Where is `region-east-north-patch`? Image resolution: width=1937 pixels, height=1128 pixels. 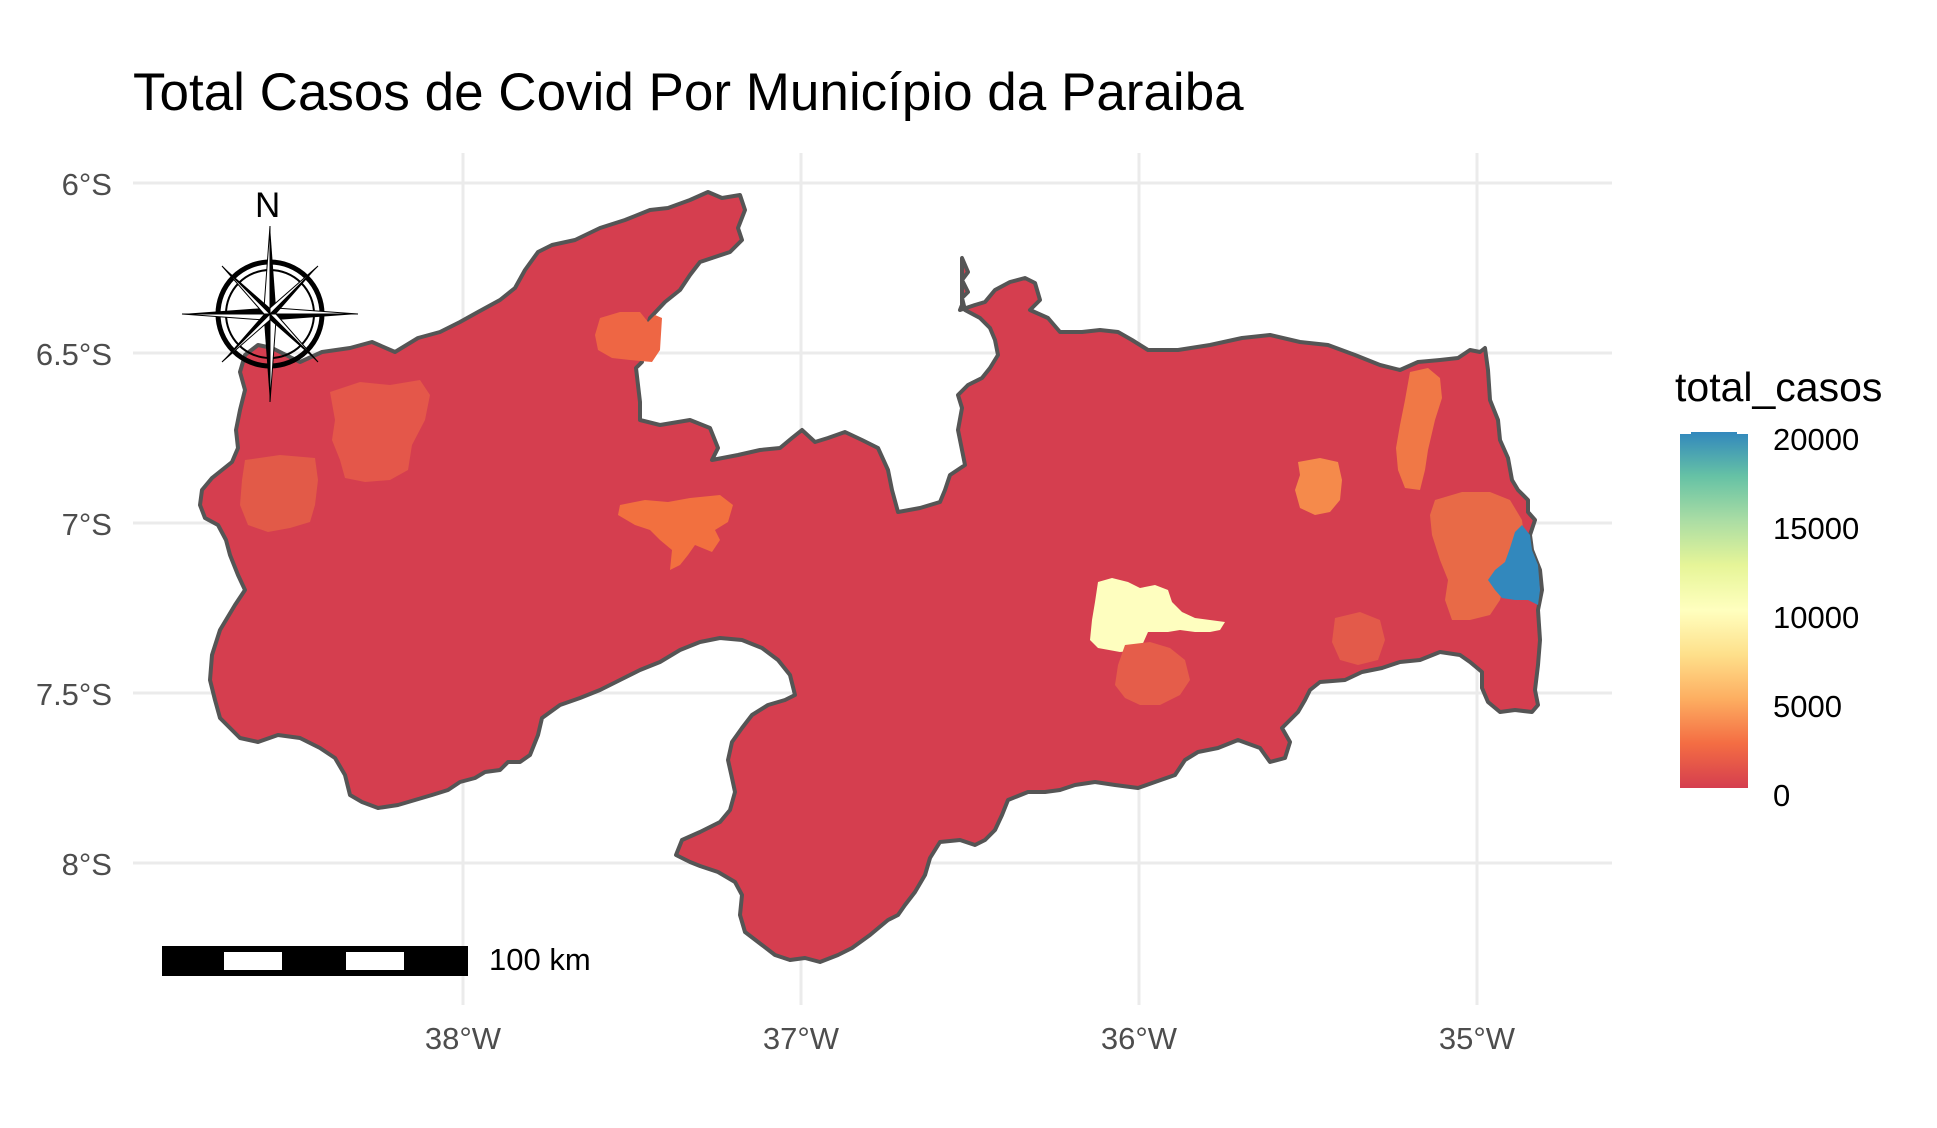
region-east-north-patch is located at coordinates (1419, 429).